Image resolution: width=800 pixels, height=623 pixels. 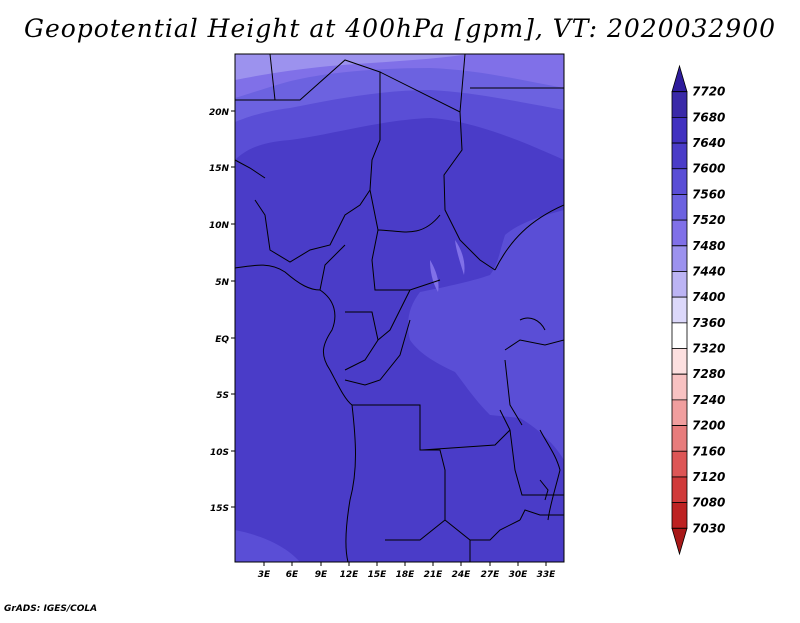 I want to click on lat-tick-15n: 15N, so click(x=222, y=169).